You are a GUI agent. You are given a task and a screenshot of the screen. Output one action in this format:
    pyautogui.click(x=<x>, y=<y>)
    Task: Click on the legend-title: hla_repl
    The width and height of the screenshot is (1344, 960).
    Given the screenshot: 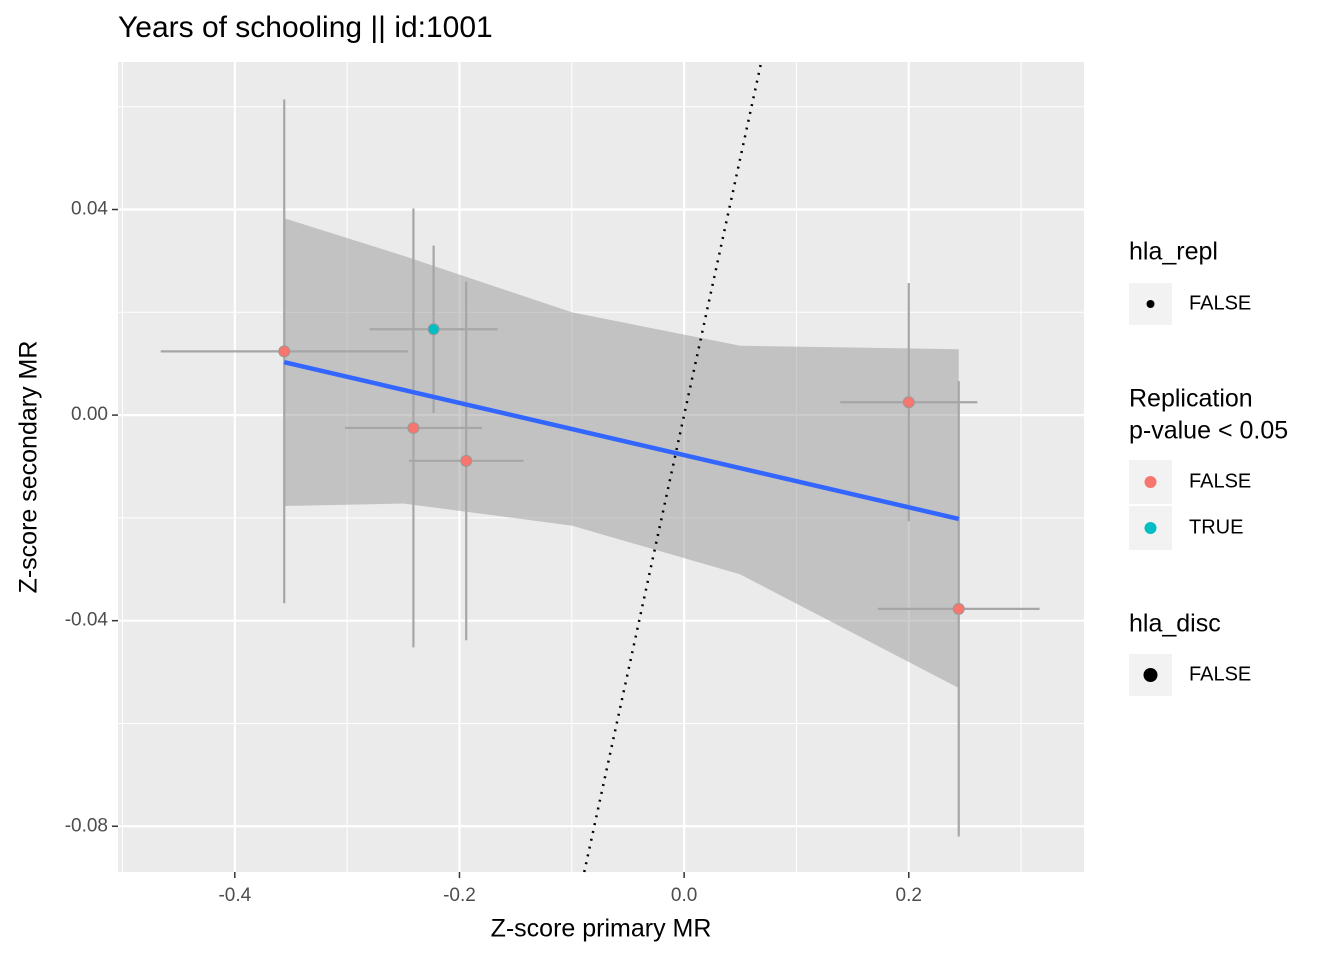 What is the action you would take?
    pyautogui.click(x=1173, y=252)
    